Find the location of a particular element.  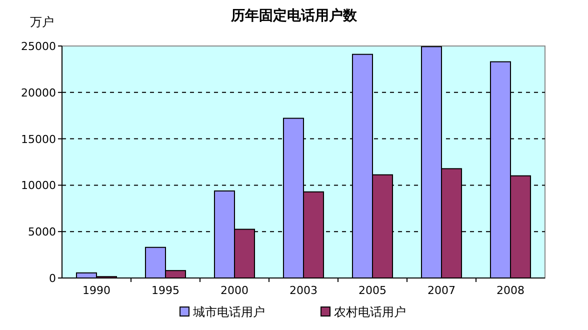

y-tick-label: 0 is located at coordinates (52, 278).